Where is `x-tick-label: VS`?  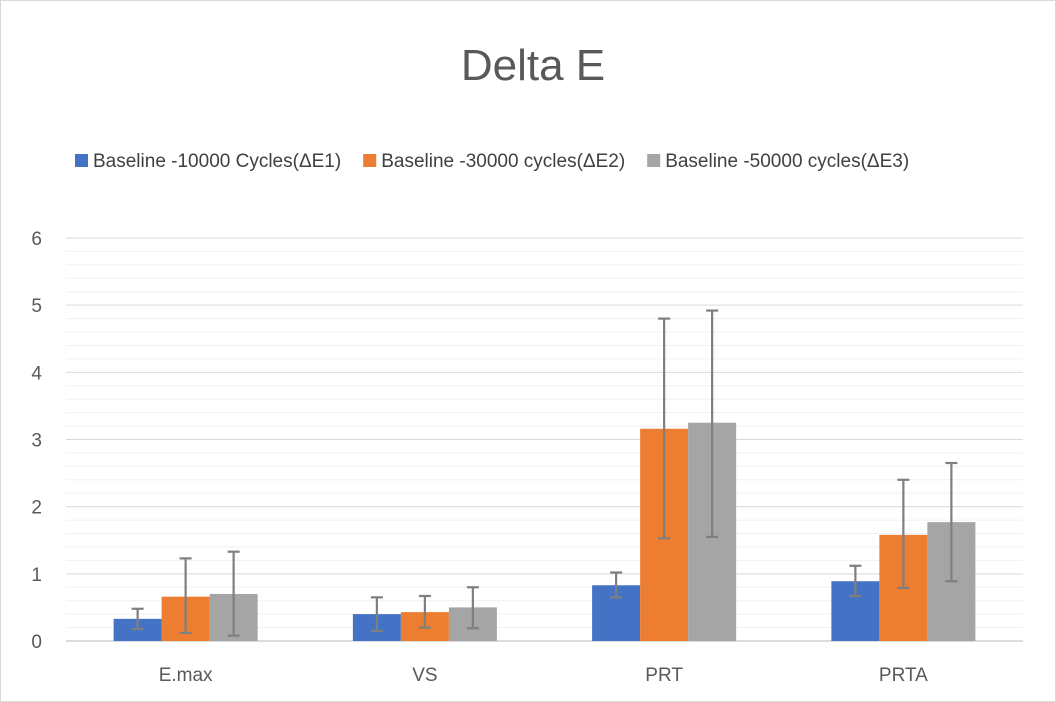 x-tick-label: VS is located at coordinates (424, 675).